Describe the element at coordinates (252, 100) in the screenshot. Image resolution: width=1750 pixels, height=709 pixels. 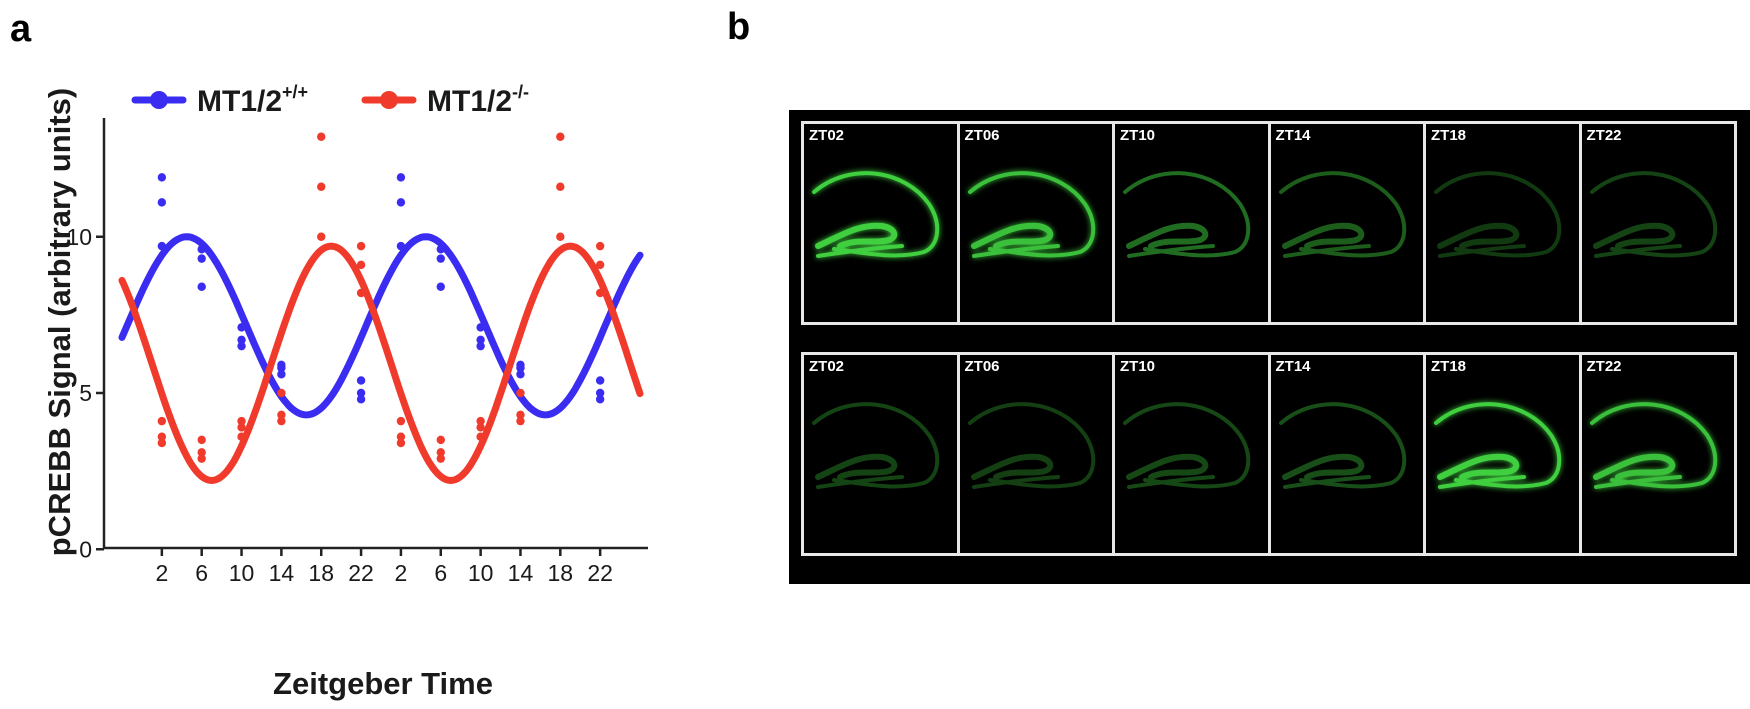
I see `legend-label: MT1/2+/+` at that location.